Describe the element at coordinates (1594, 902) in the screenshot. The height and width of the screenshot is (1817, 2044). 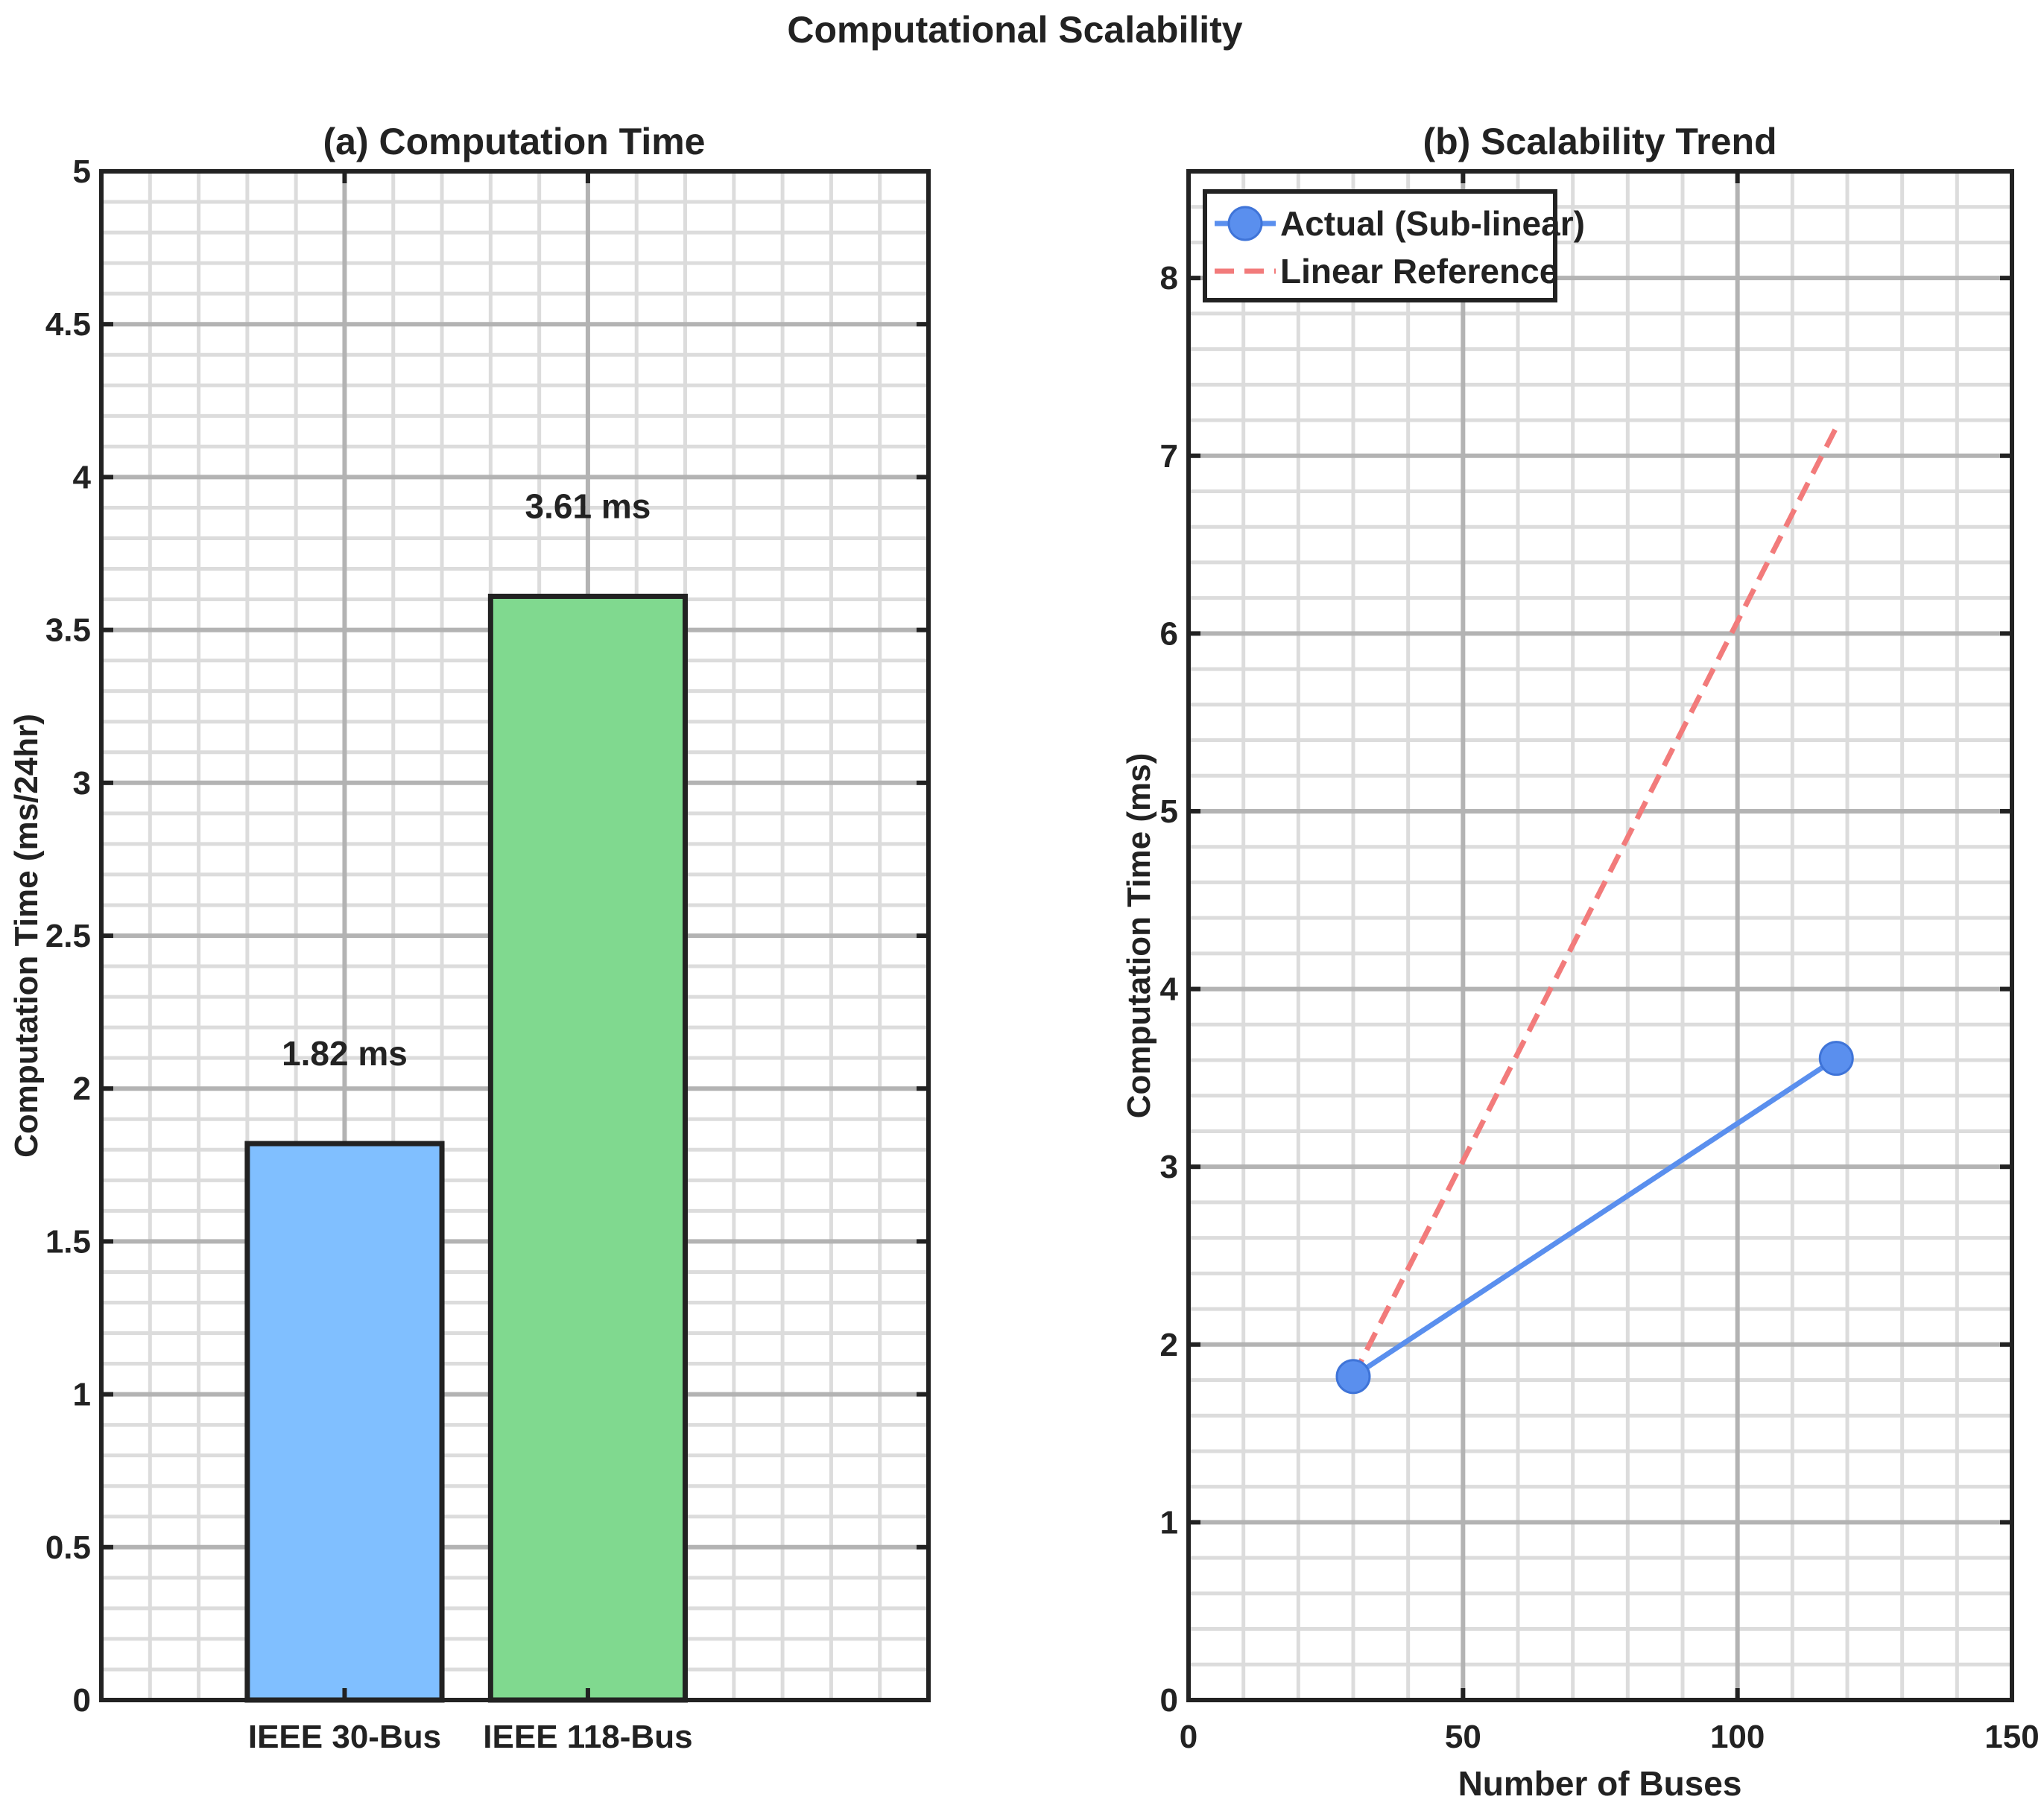
I see `series-linear-reference-line` at that location.